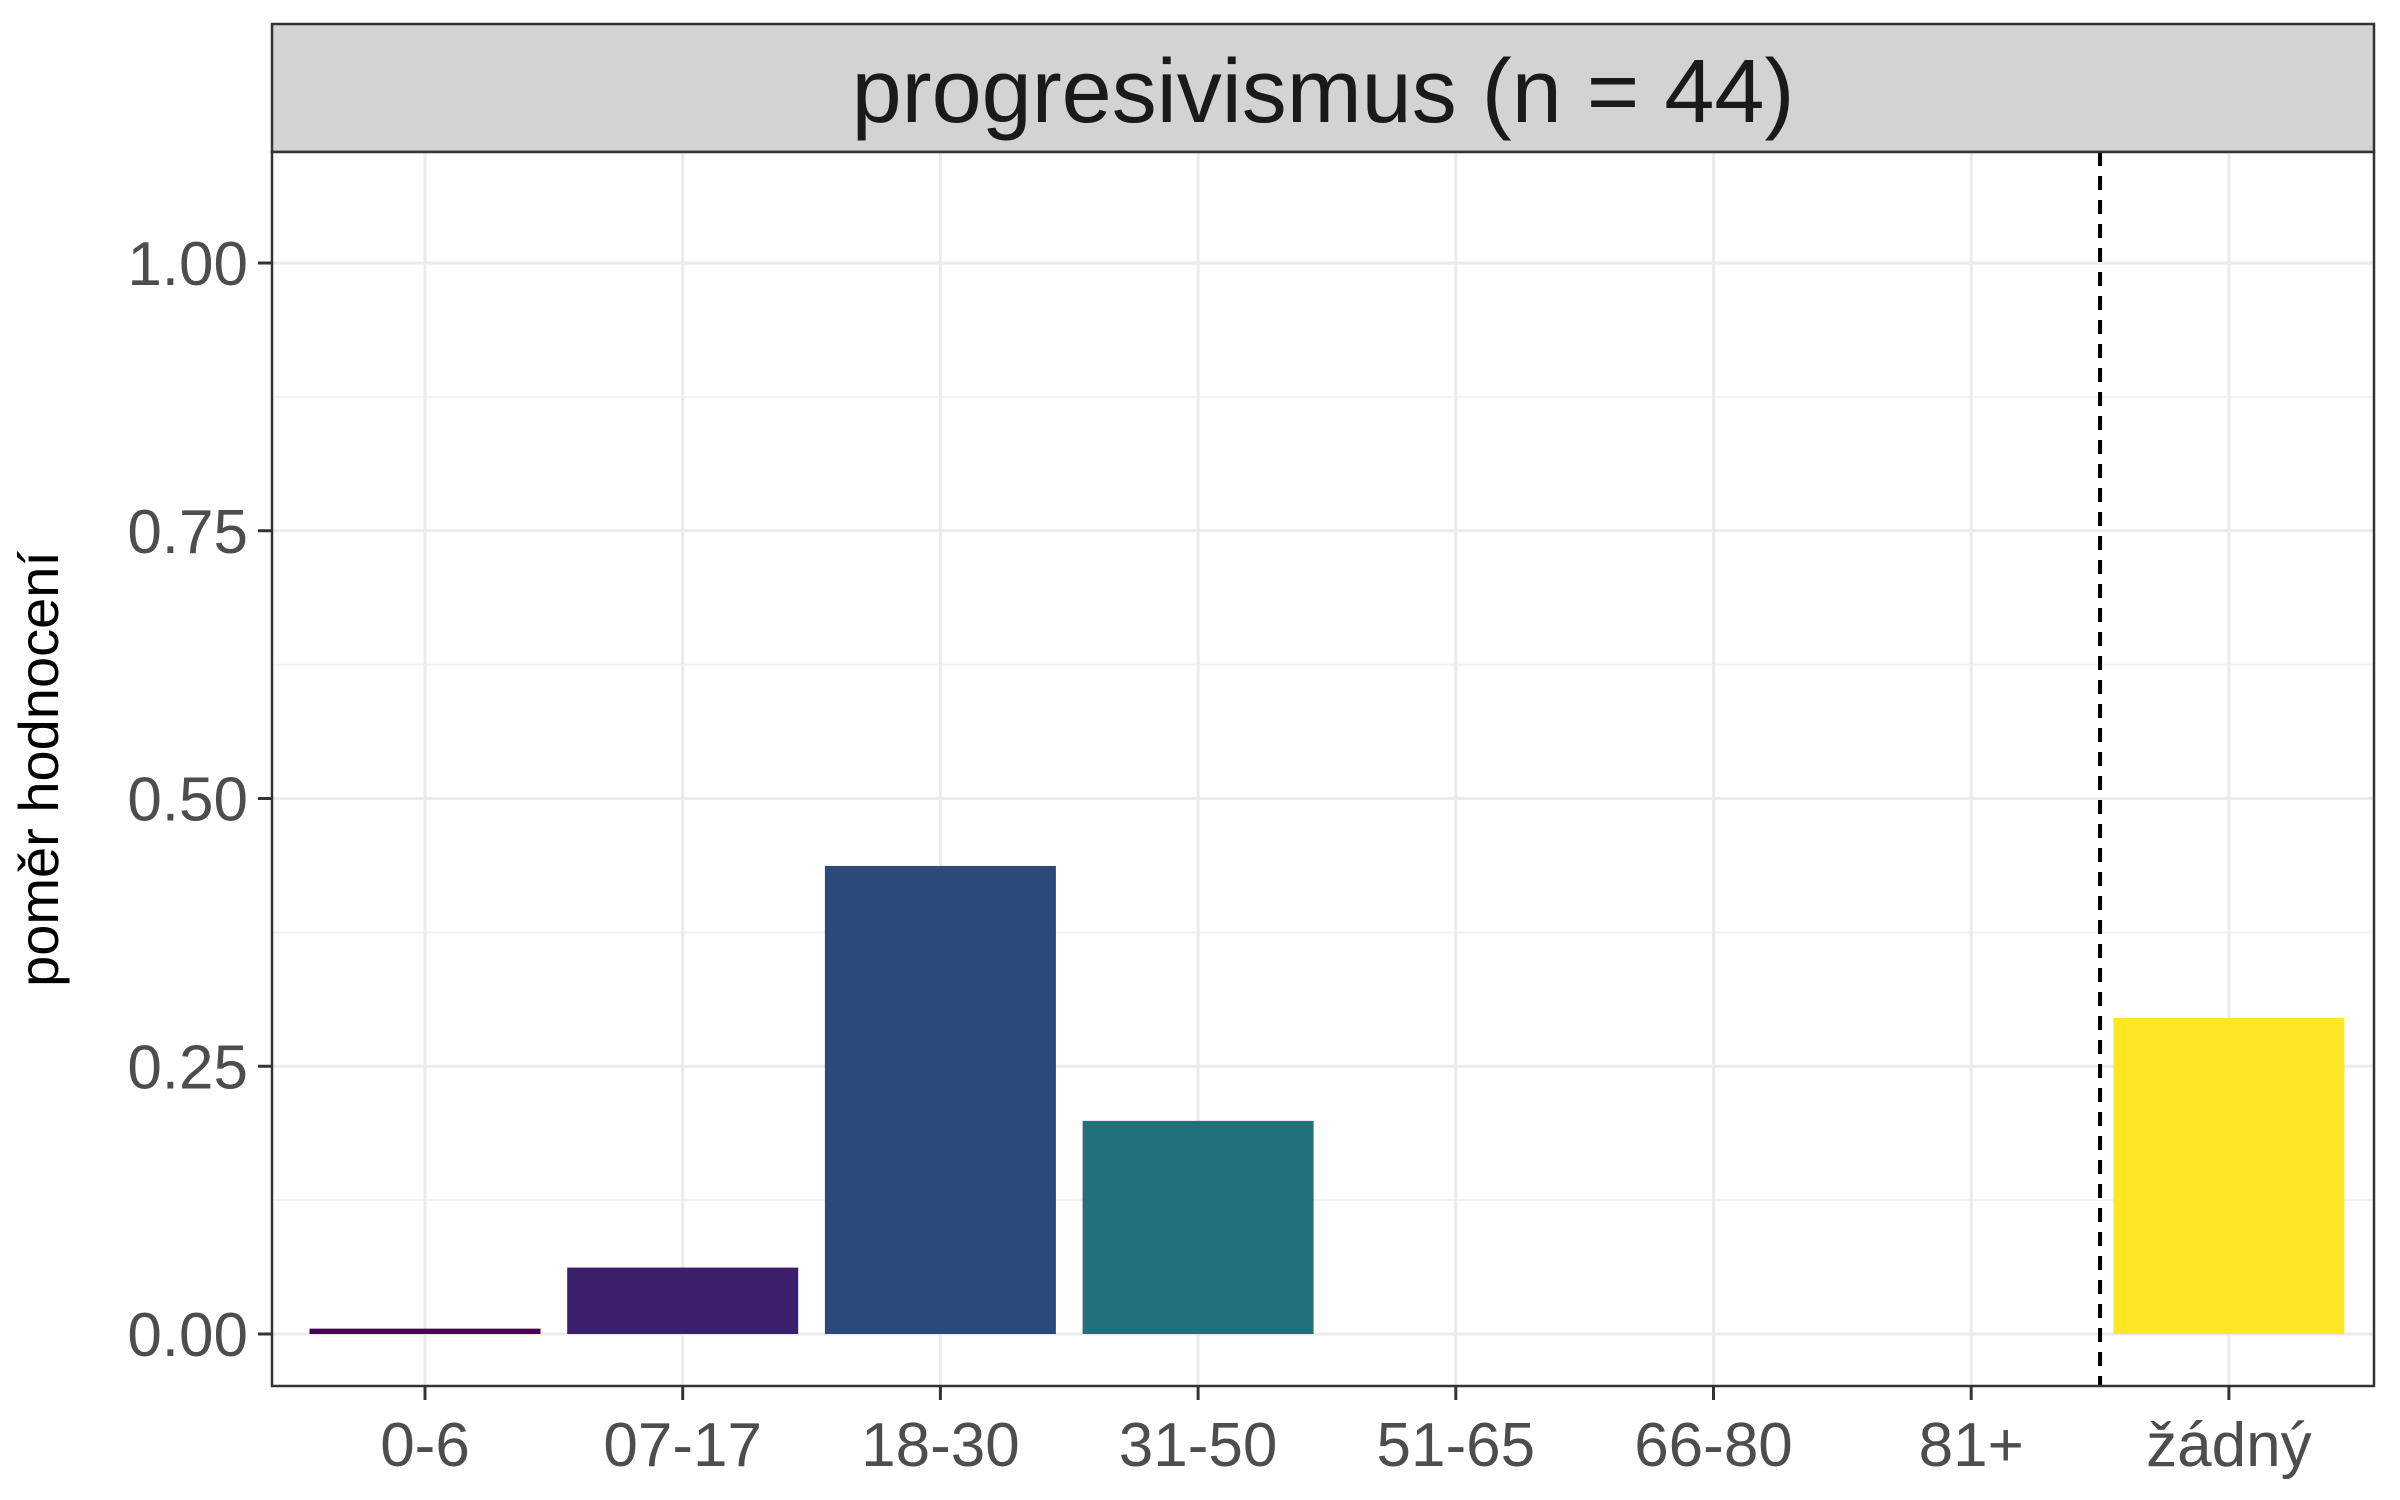 The width and height of the screenshot is (2400, 1500). I want to click on x-tick-label: 31-50, so click(1198, 1445).